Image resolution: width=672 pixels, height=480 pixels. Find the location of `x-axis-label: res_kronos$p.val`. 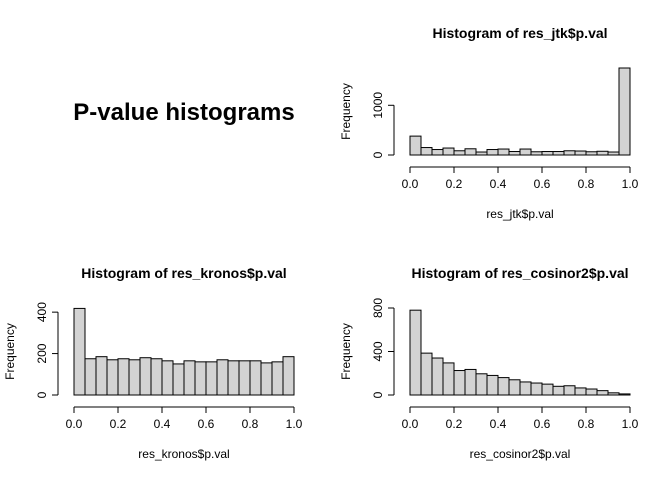

x-axis-label: res_kronos$p.val is located at coordinates (183, 454).